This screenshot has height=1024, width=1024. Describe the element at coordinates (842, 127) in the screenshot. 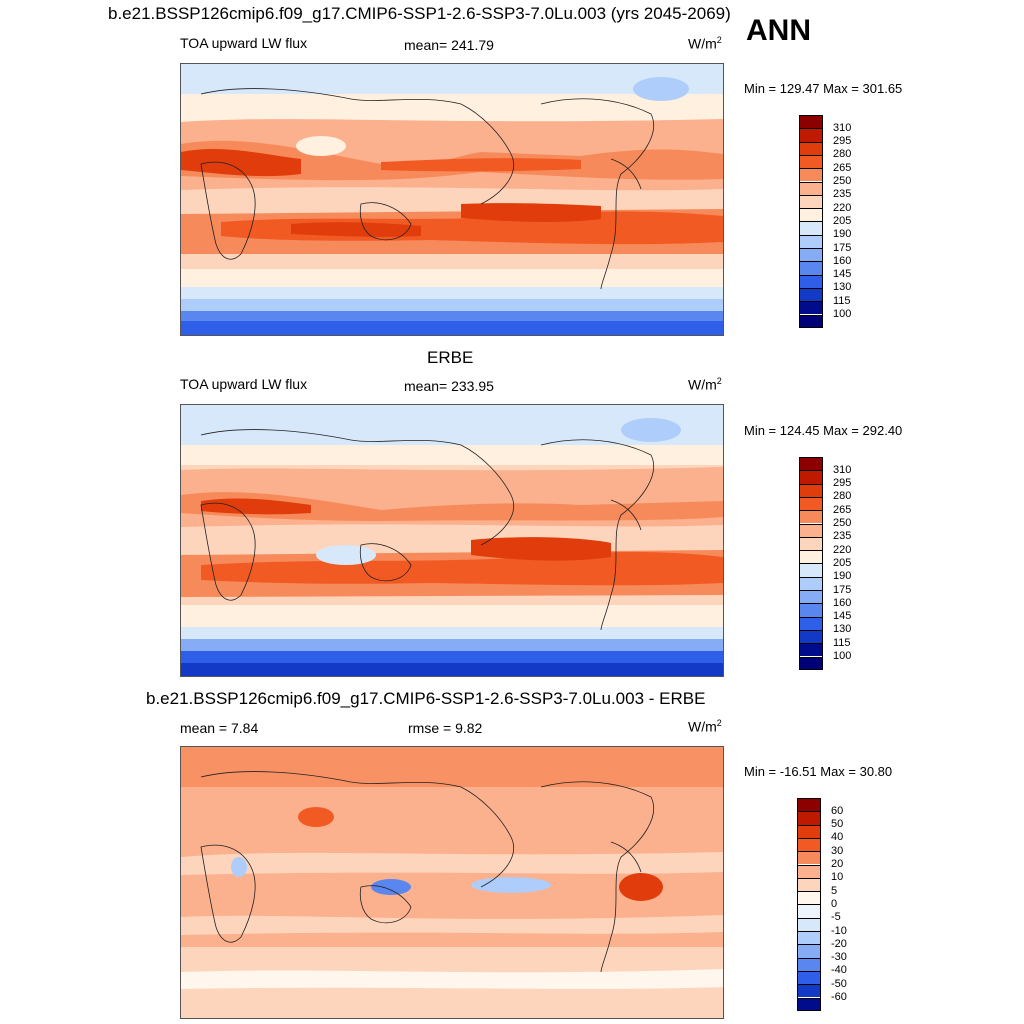

I see `colorbar-tick-label: 310` at that location.